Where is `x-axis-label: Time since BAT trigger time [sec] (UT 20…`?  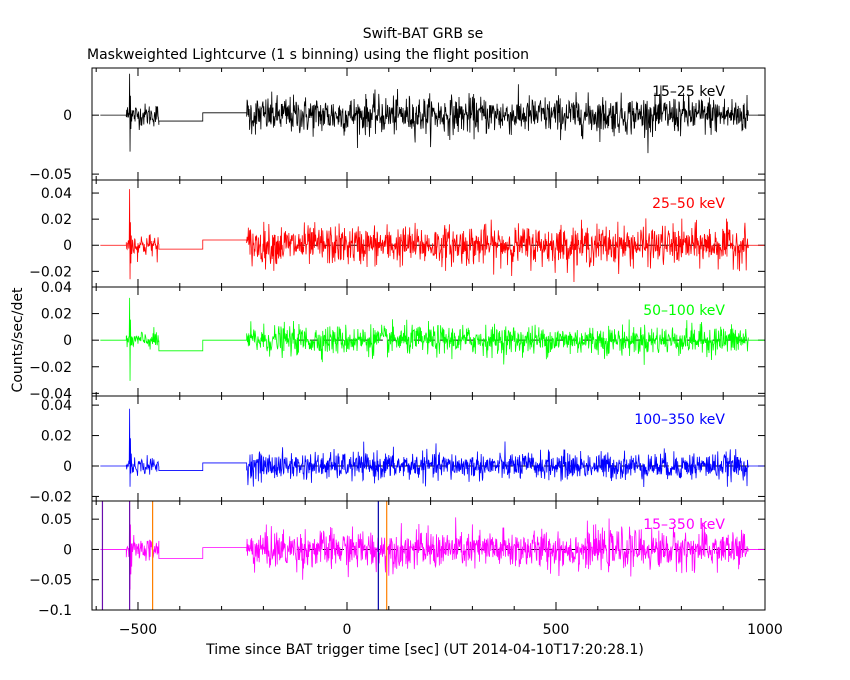
x-axis-label: Time since BAT trigger time [sec] (UT 20… is located at coordinates (424, 650).